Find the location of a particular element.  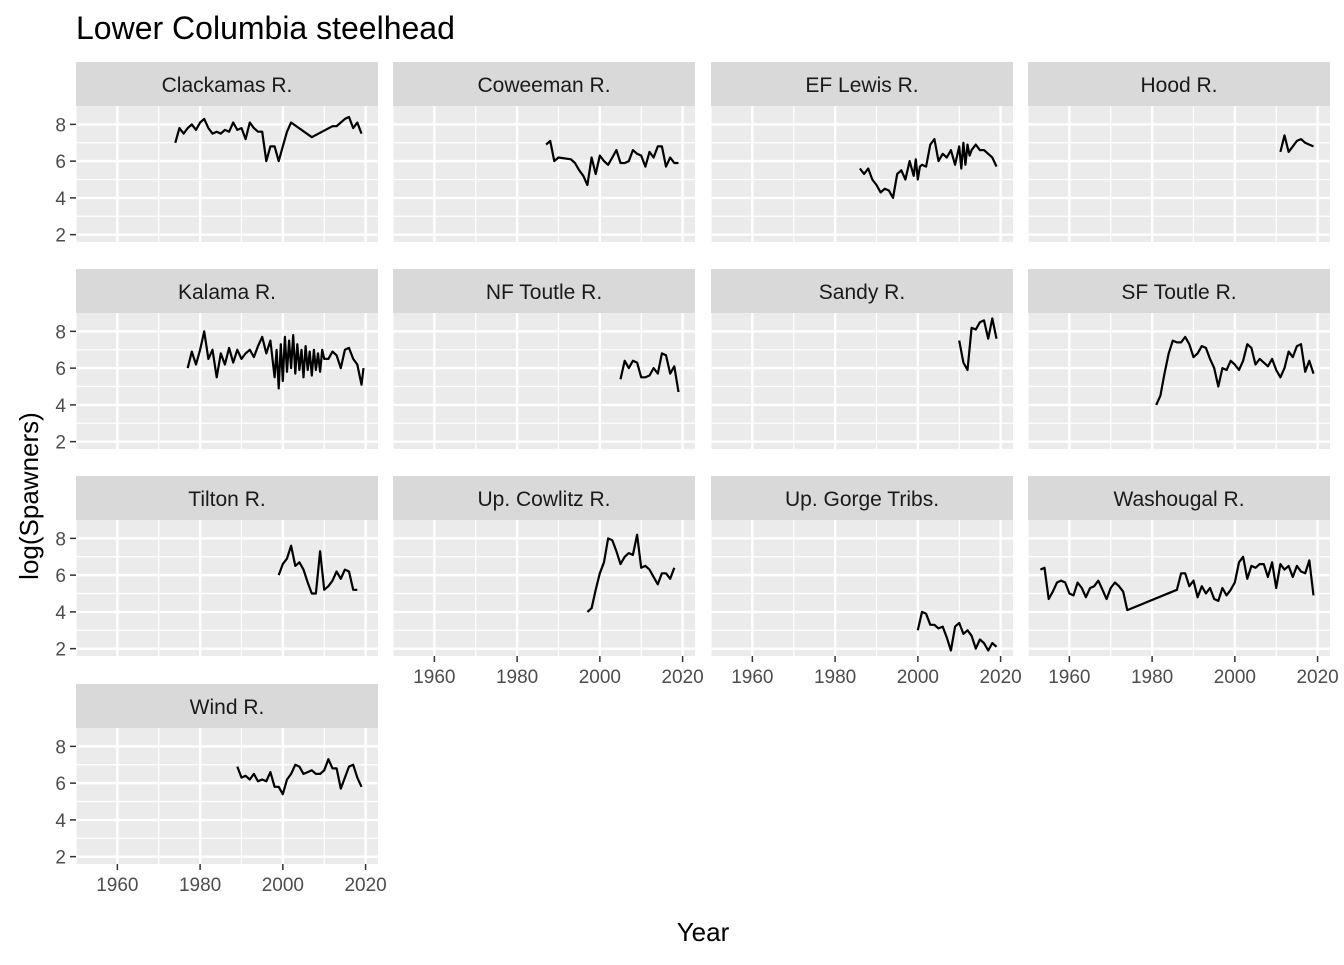

y-axis-label: log(Spawners) is located at coordinates (29, 496).